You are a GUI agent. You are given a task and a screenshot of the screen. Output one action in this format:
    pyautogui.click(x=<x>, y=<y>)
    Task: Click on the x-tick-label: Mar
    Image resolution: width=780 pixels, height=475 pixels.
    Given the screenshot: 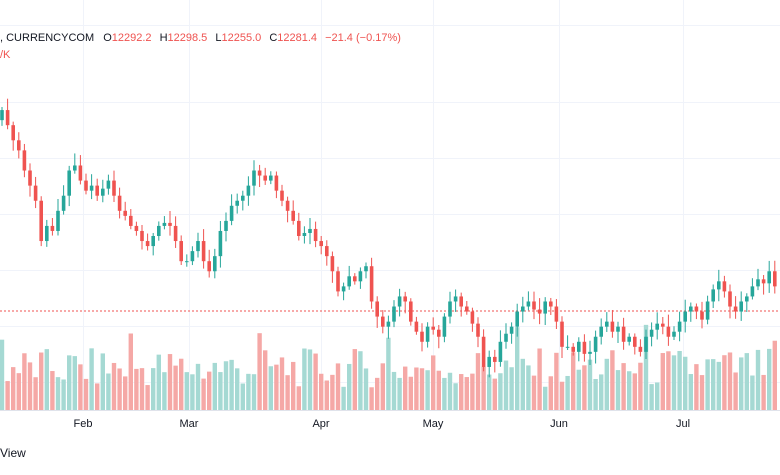 What is the action you would take?
    pyautogui.click(x=189, y=424)
    